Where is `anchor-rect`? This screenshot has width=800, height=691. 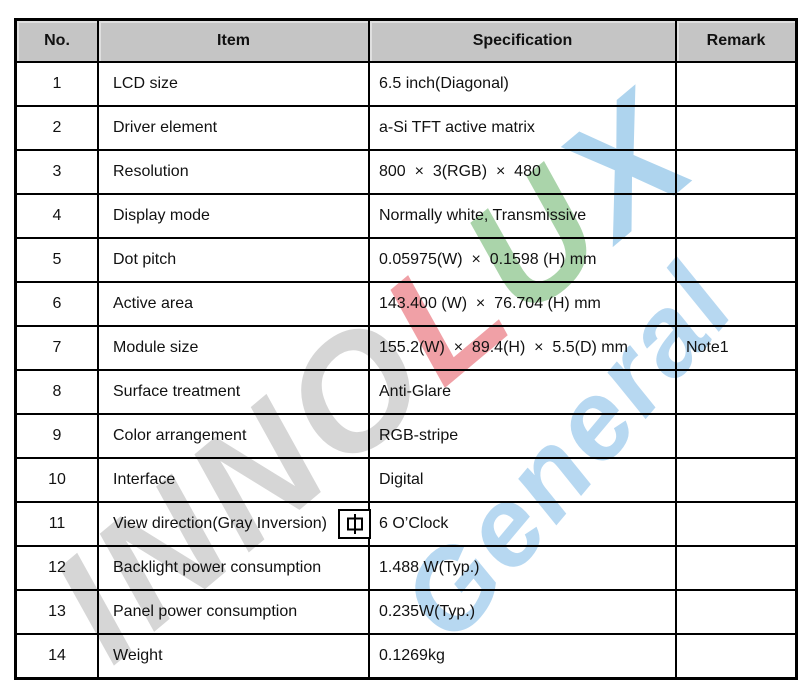 anchor-rect is located at coordinates (354, 524).